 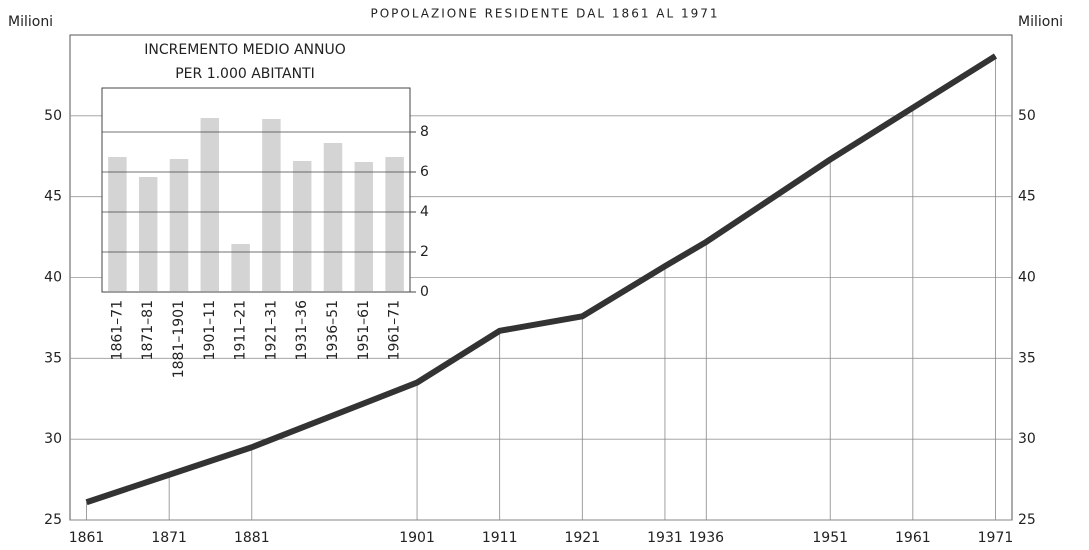 What do you see at coordinates (87, 538) in the screenshot?
I see `x-tick-label: 1861` at bounding box center [87, 538].